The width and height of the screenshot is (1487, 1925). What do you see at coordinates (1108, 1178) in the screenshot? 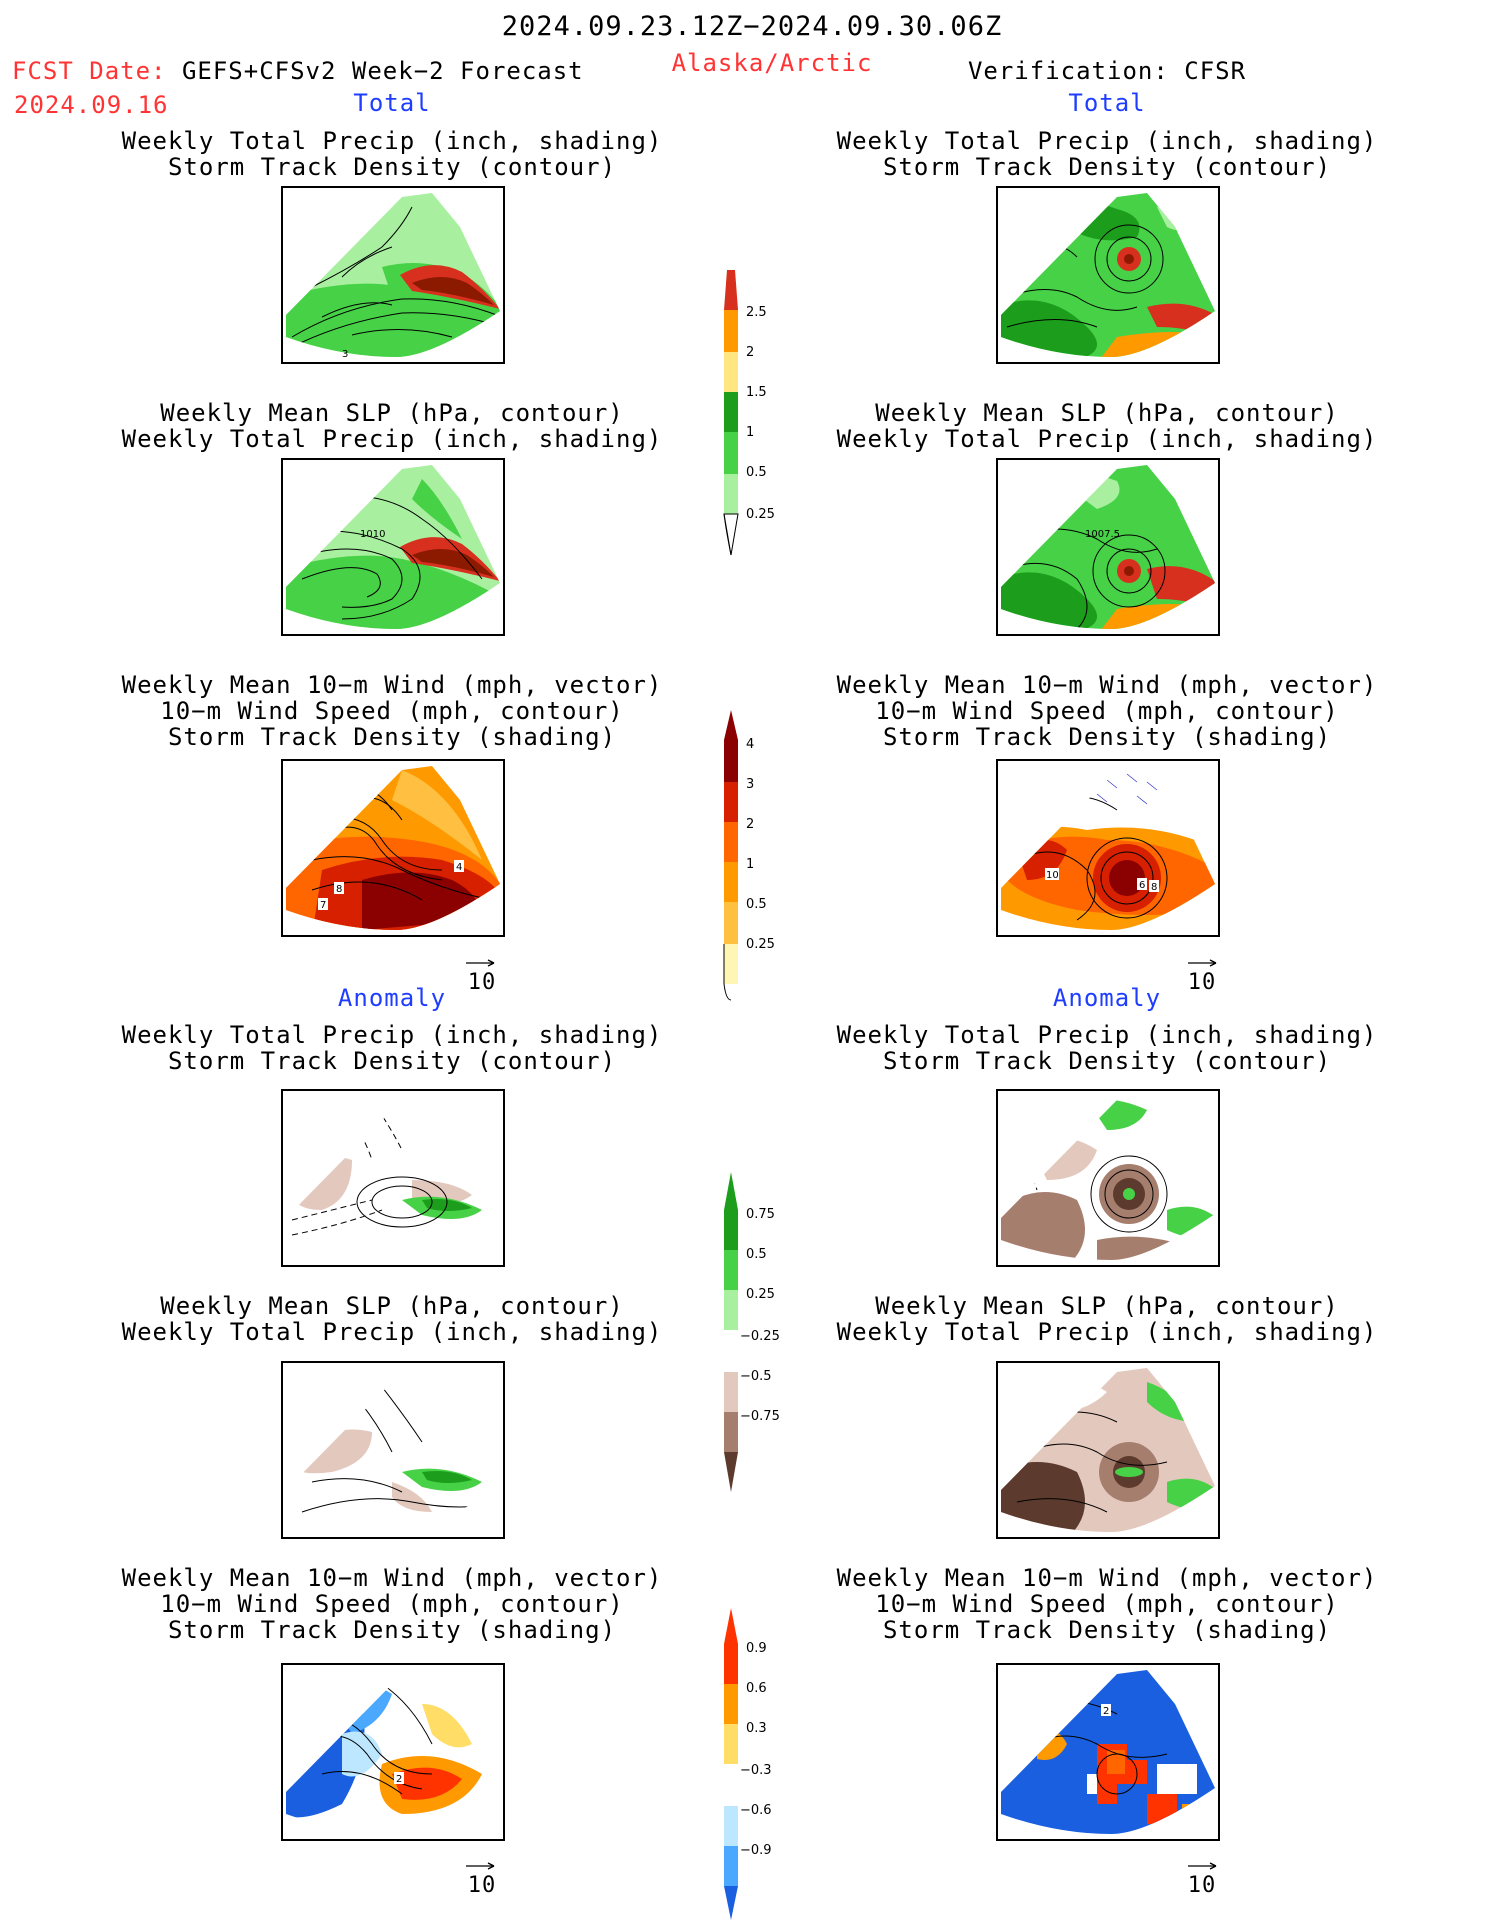
I see `map-verif-precip-anomaly` at bounding box center [1108, 1178].